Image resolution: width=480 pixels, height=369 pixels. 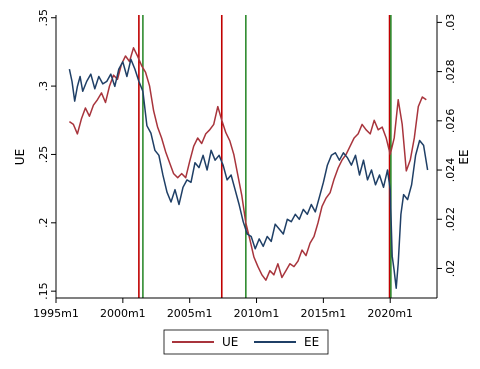 What do you see at coordinates (450, 219) in the screenshot?
I see `right-tick-label: .022` at bounding box center [450, 219].